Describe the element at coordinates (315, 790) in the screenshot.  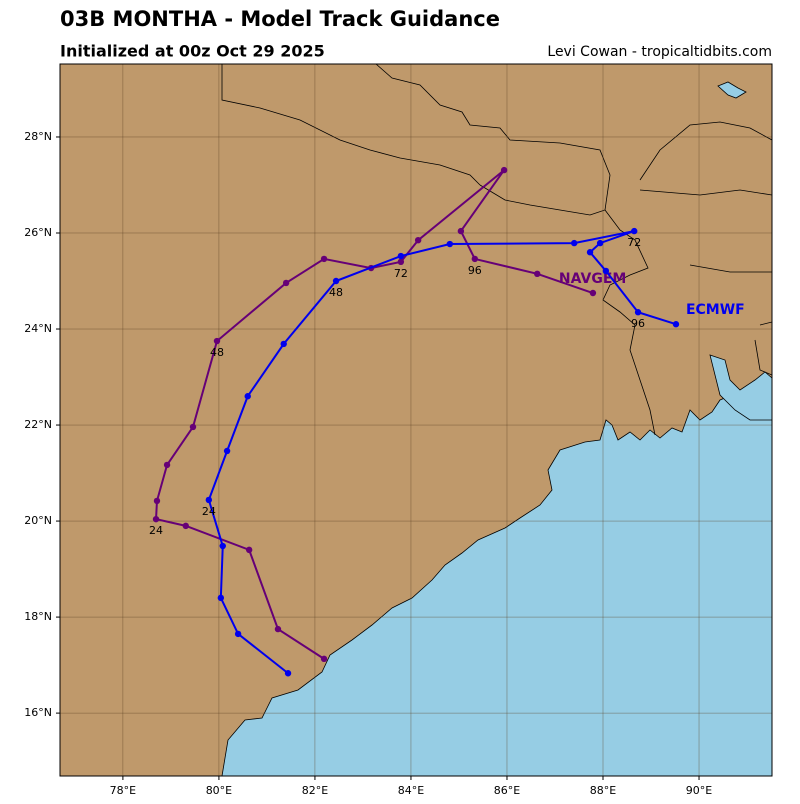
I see `x-tick-label: 82°E` at that location.